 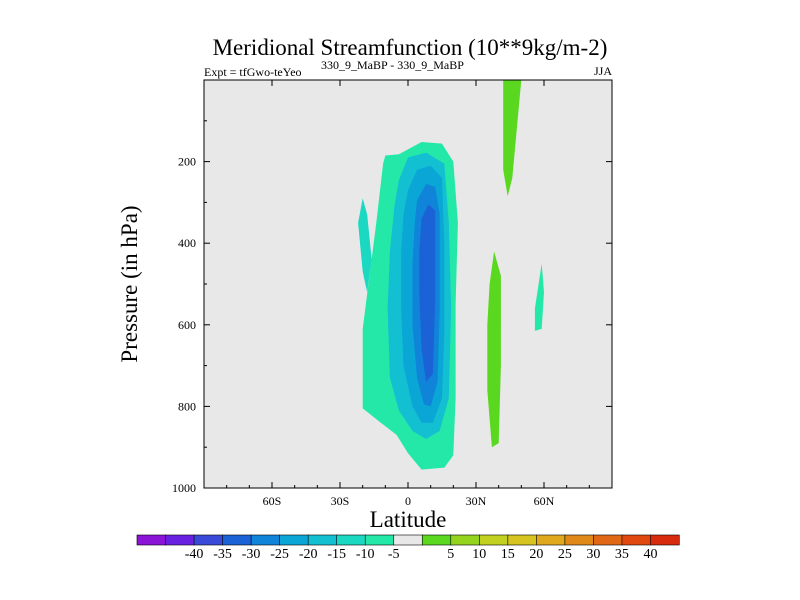 I want to click on y-tick-label: 1000, so click(x=184, y=488).